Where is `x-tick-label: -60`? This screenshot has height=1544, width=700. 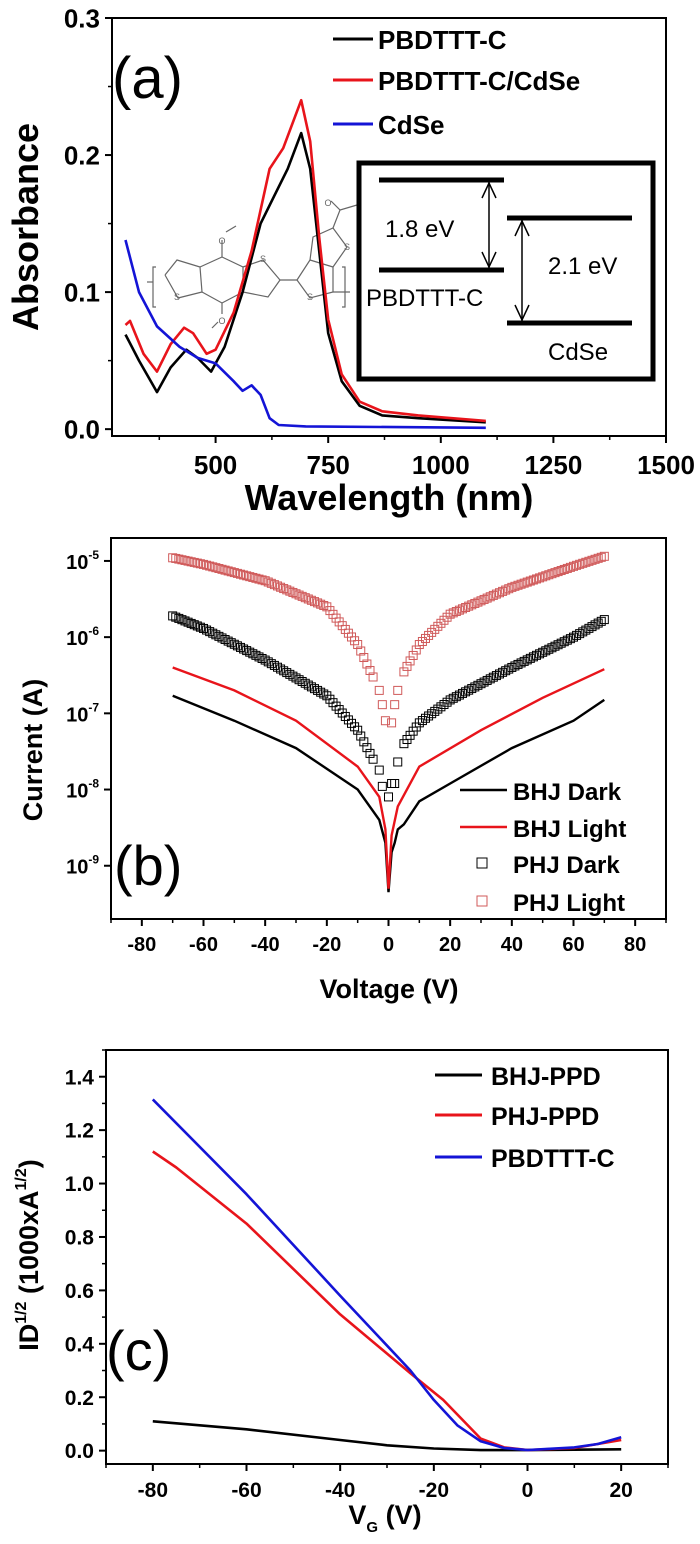
x-tick-label: -60 is located at coordinates (246, 1490).